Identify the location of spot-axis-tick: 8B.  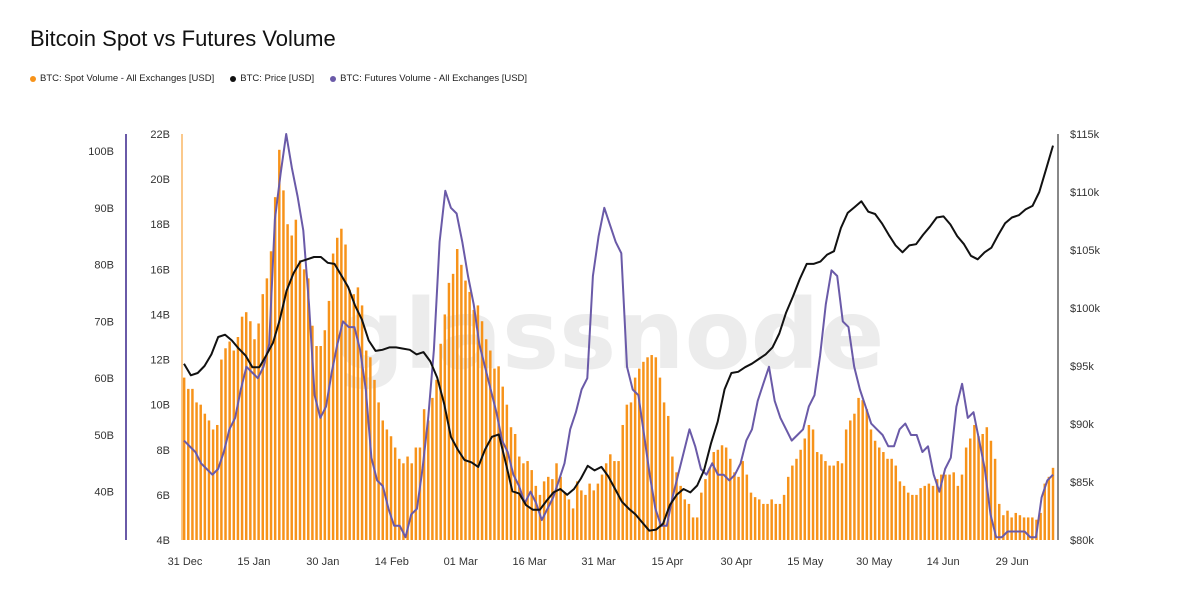
(163, 451).